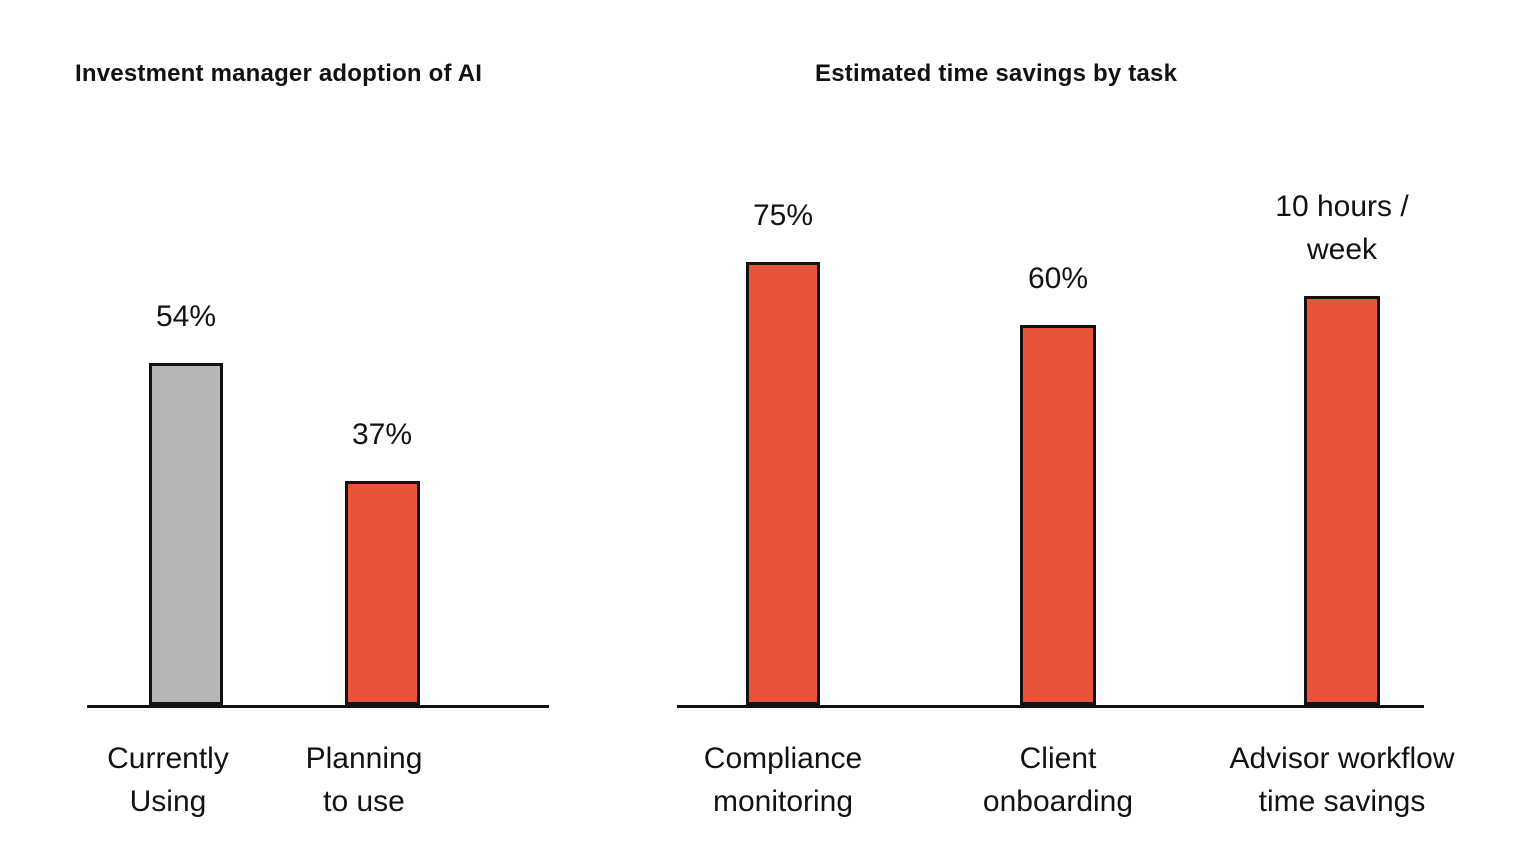 This screenshot has width=1536, height=864. I want to click on category-label-advisor-workflow-time-savings: Advisor workflow time savings, so click(1342, 780).